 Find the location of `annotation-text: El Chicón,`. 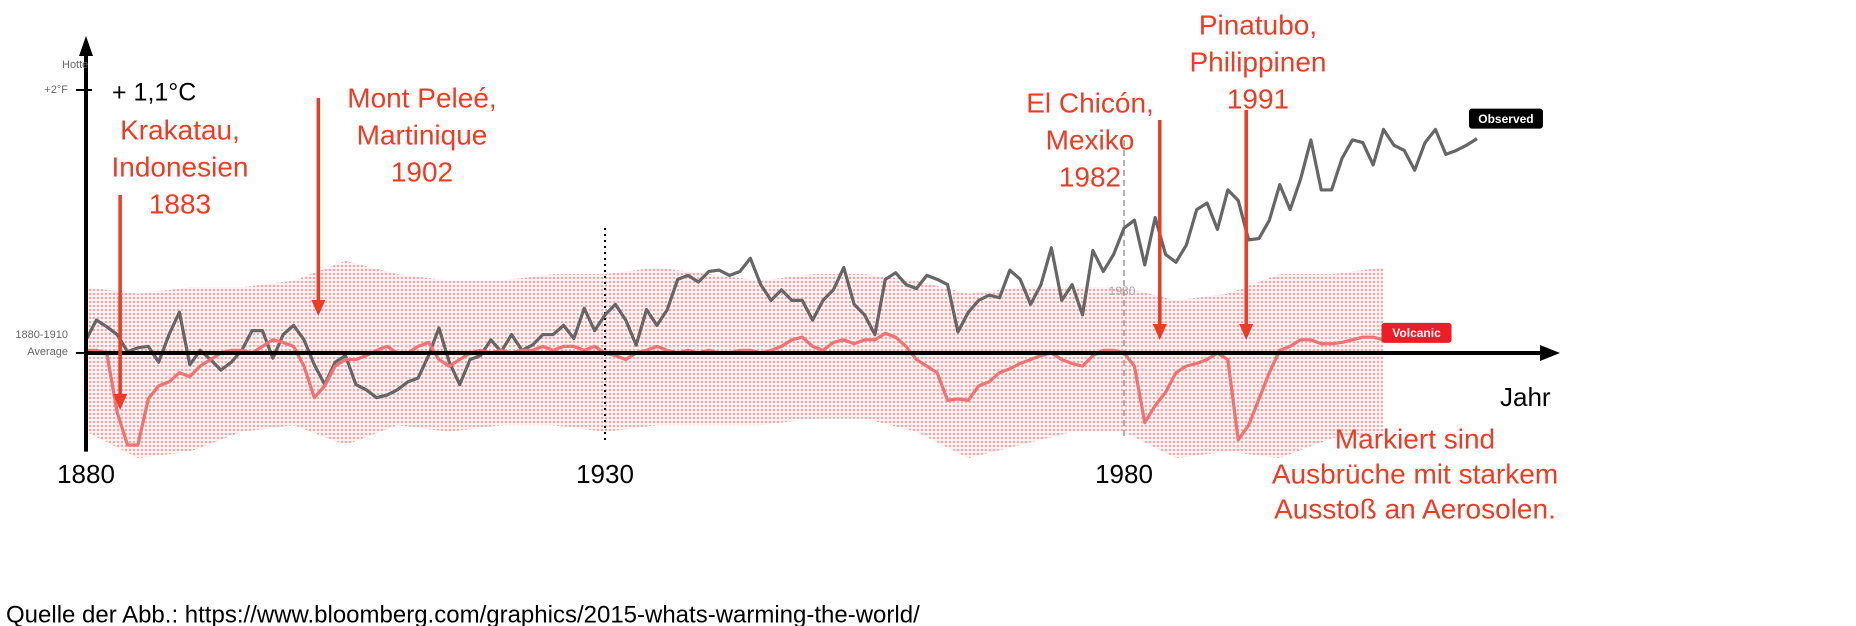

annotation-text: El Chicón, is located at coordinates (1090, 102).